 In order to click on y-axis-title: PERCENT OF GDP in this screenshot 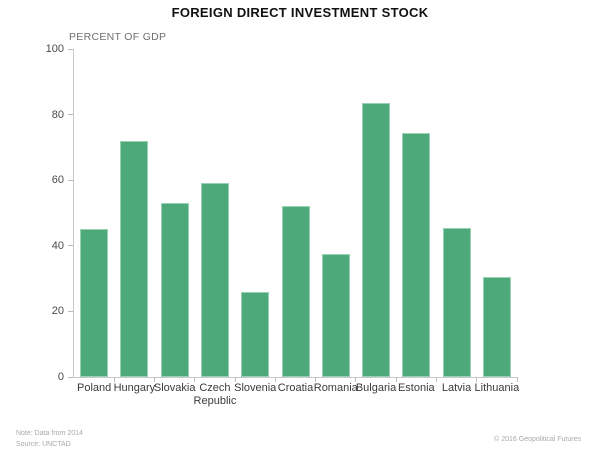, I will do `click(118, 37)`.